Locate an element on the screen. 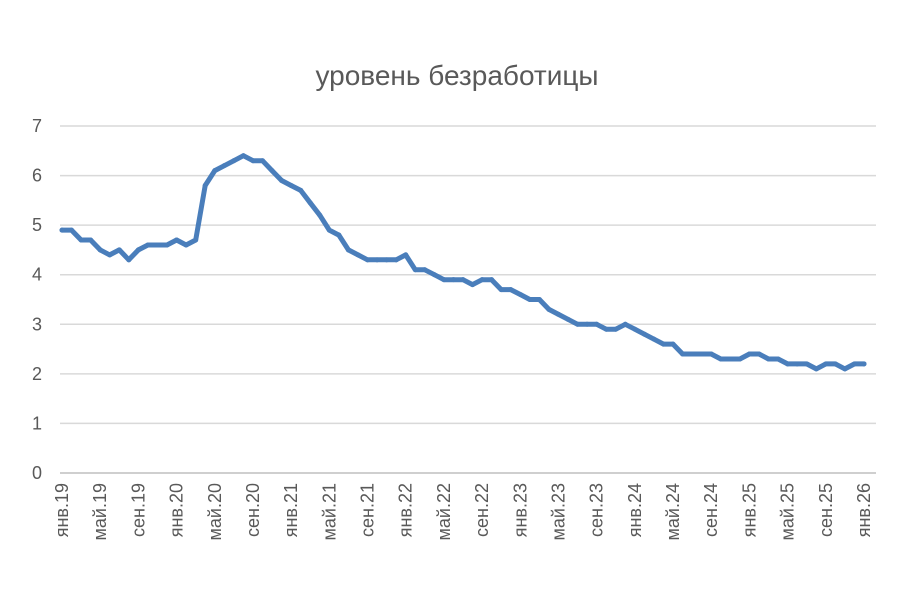  x-tick-label: май.23 is located at coordinates (558, 511).